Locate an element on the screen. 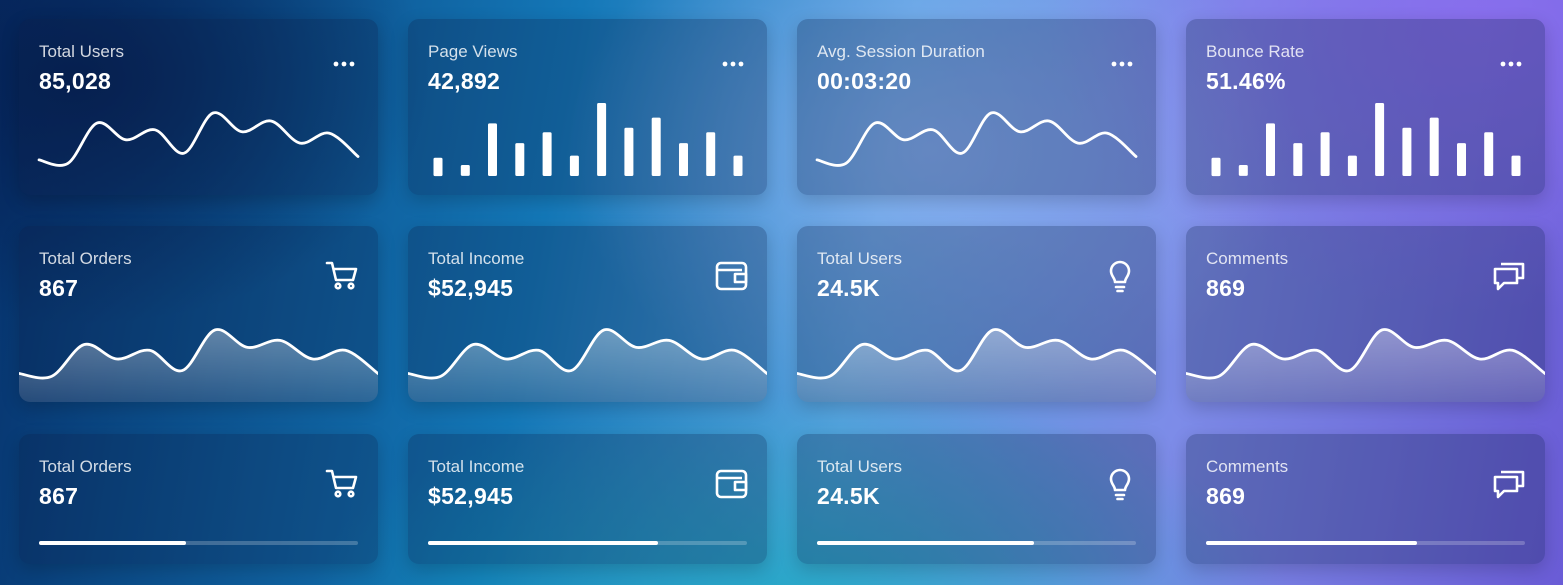 The height and width of the screenshot is (585, 1563). stat-card-page-views: Page Views 42,892 is located at coordinates (587, 107).